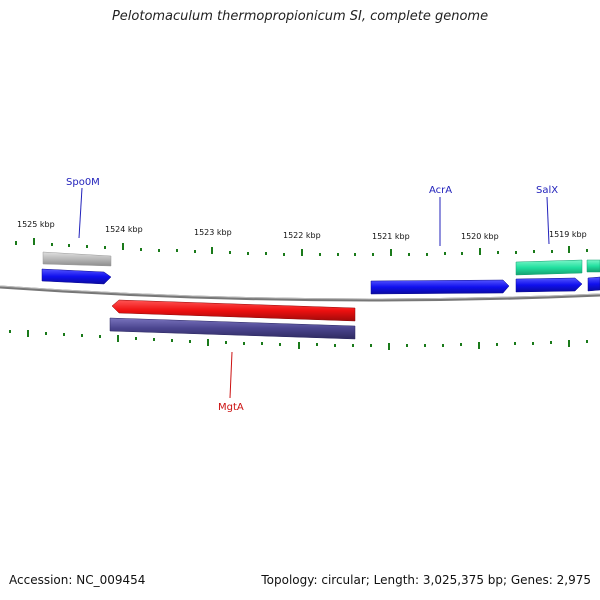  Describe the element at coordinates (231, 375) in the screenshot. I see `mgta-leader-line` at that location.